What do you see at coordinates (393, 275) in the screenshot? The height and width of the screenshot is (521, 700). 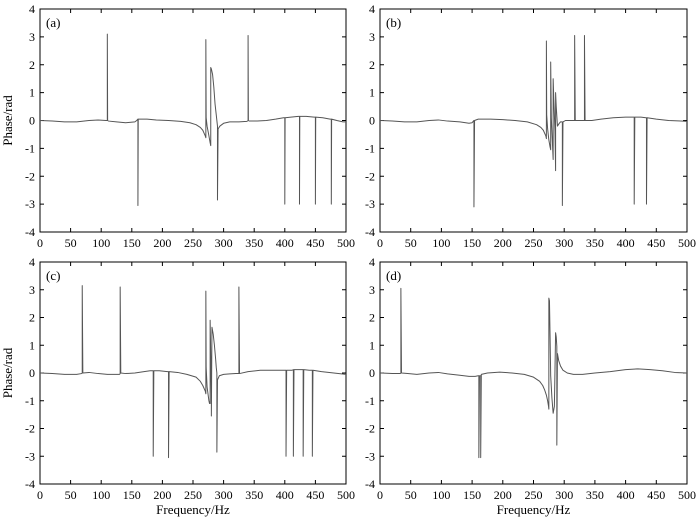 I see `panel-label: (d)` at bounding box center [393, 275].